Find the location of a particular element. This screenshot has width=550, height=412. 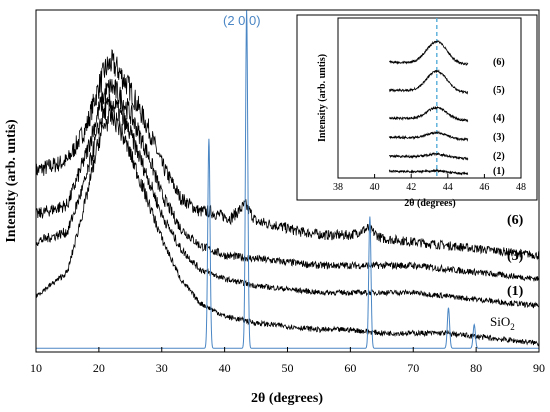

x-tick-label: 60 is located at coordinates (350, 368).